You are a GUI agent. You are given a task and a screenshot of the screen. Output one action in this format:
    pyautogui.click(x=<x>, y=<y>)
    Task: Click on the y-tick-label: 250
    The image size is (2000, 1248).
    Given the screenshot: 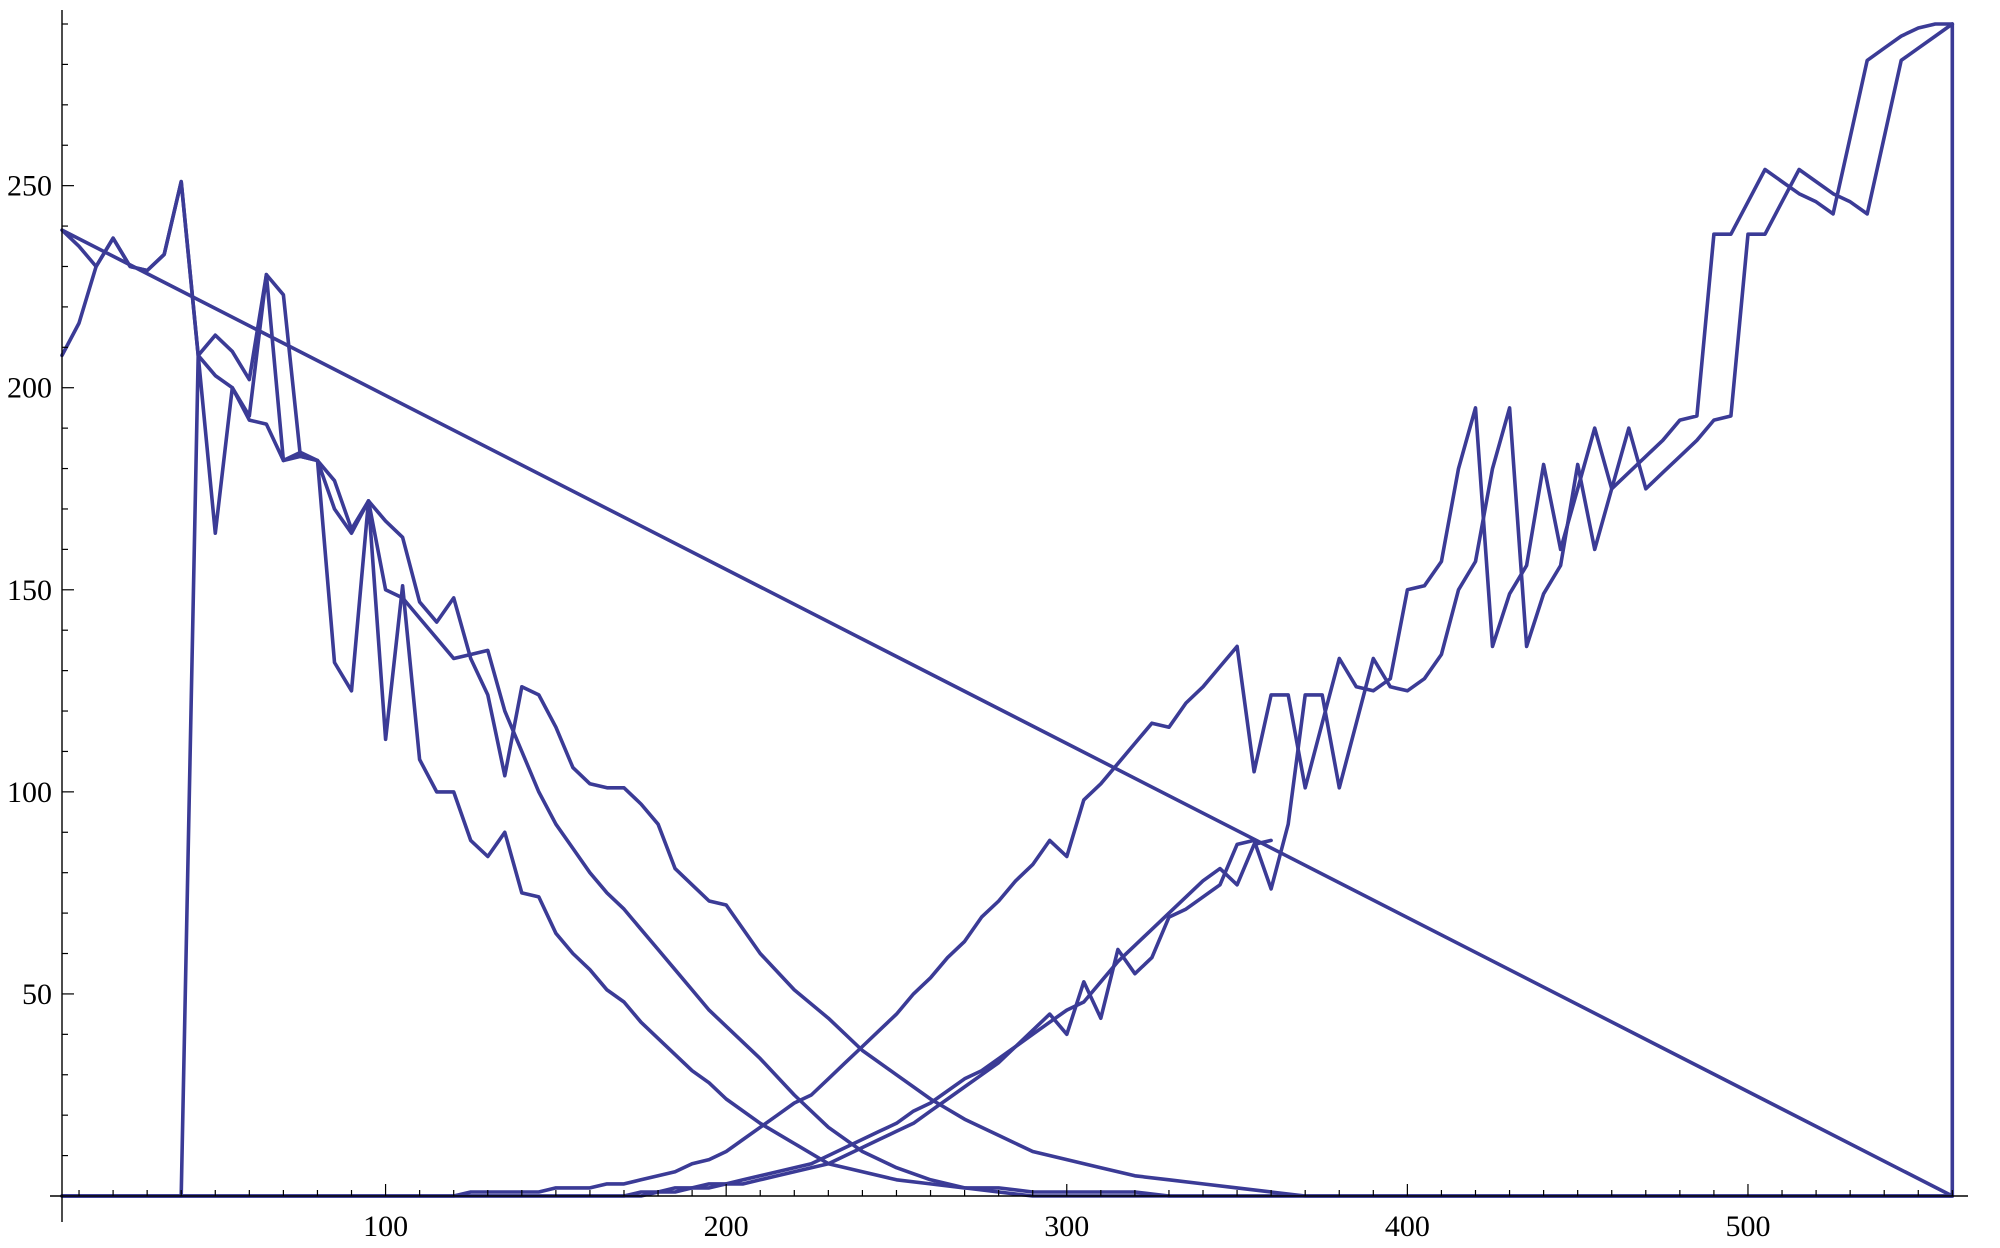 What is the action you would take?
    pyautogui.click(x=29, y=186)
    